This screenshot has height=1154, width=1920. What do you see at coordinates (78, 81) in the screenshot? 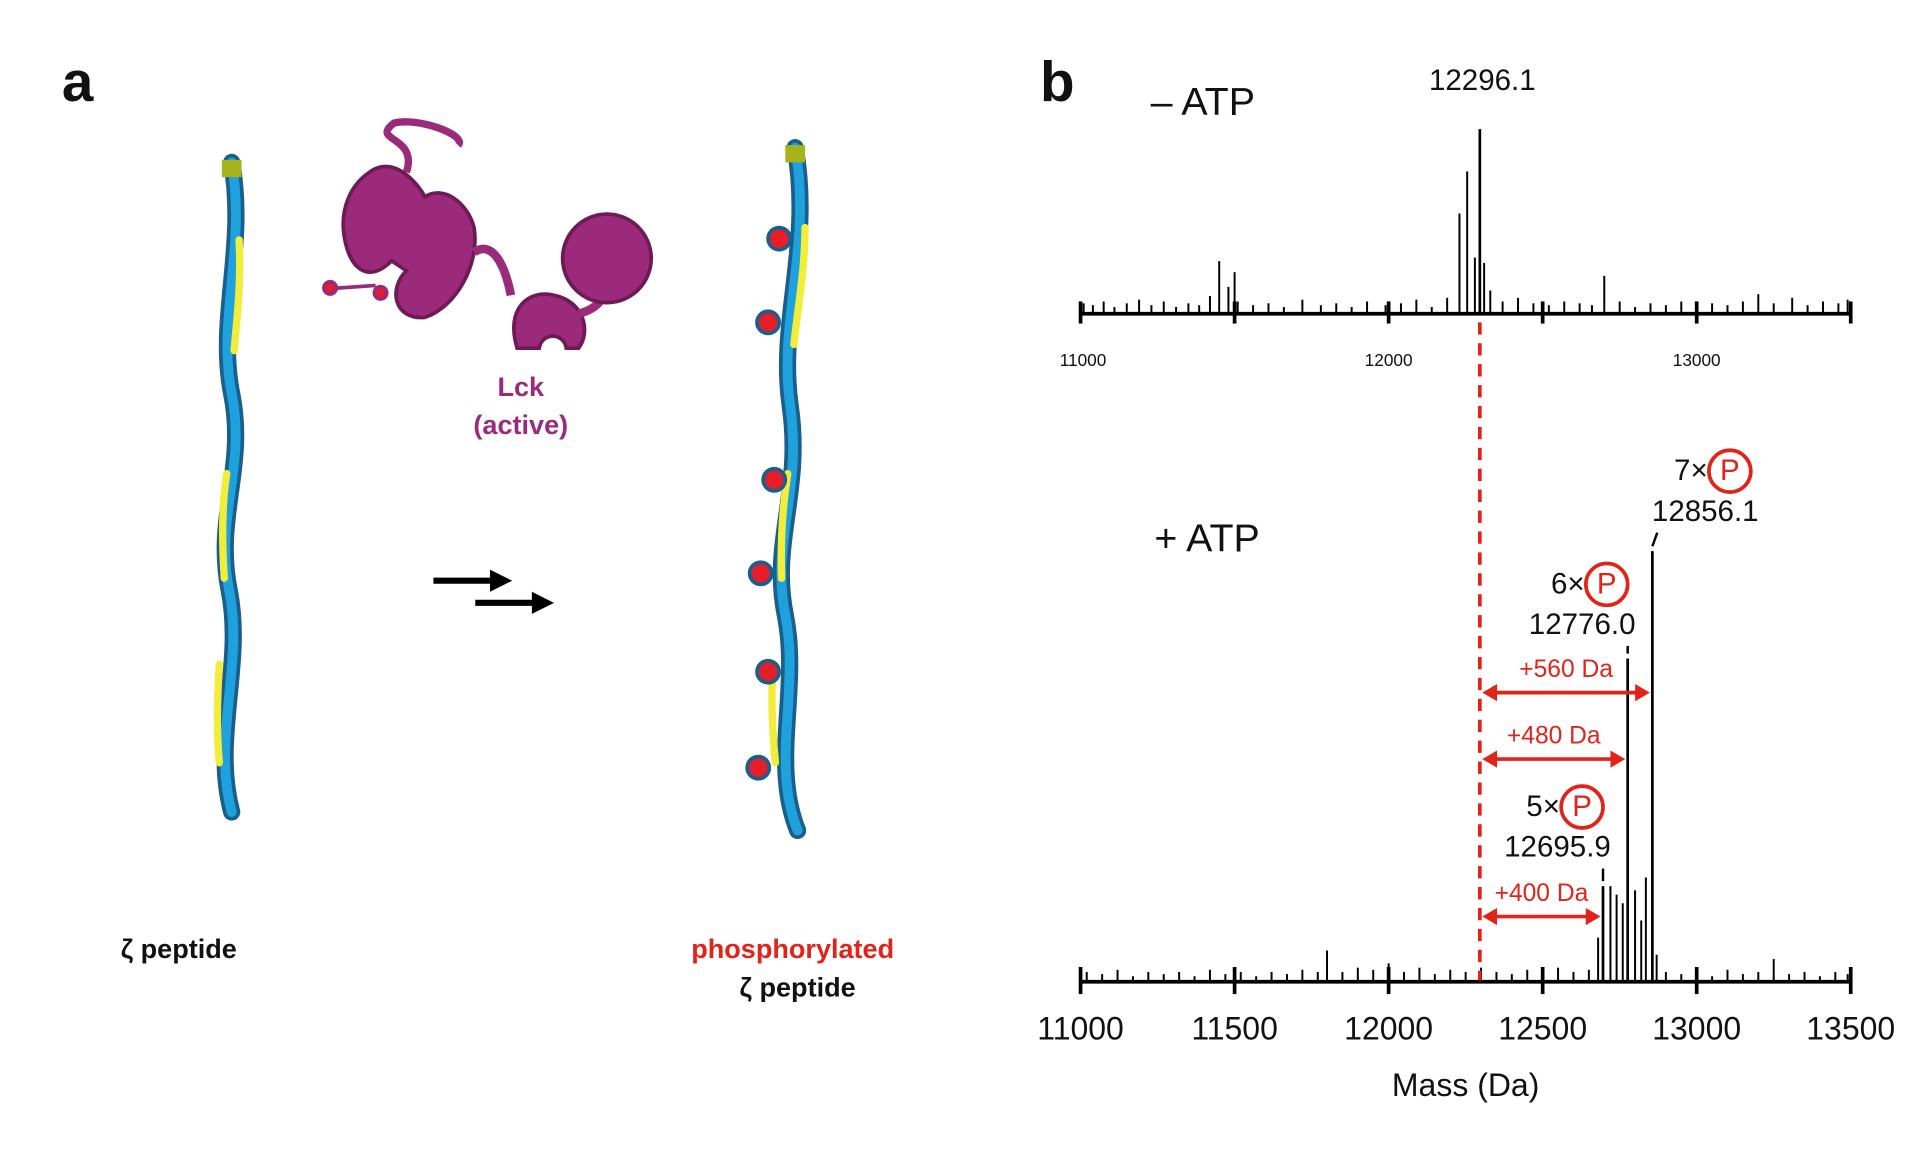
I see `panel-label: a` at bounding box center [78, 81].